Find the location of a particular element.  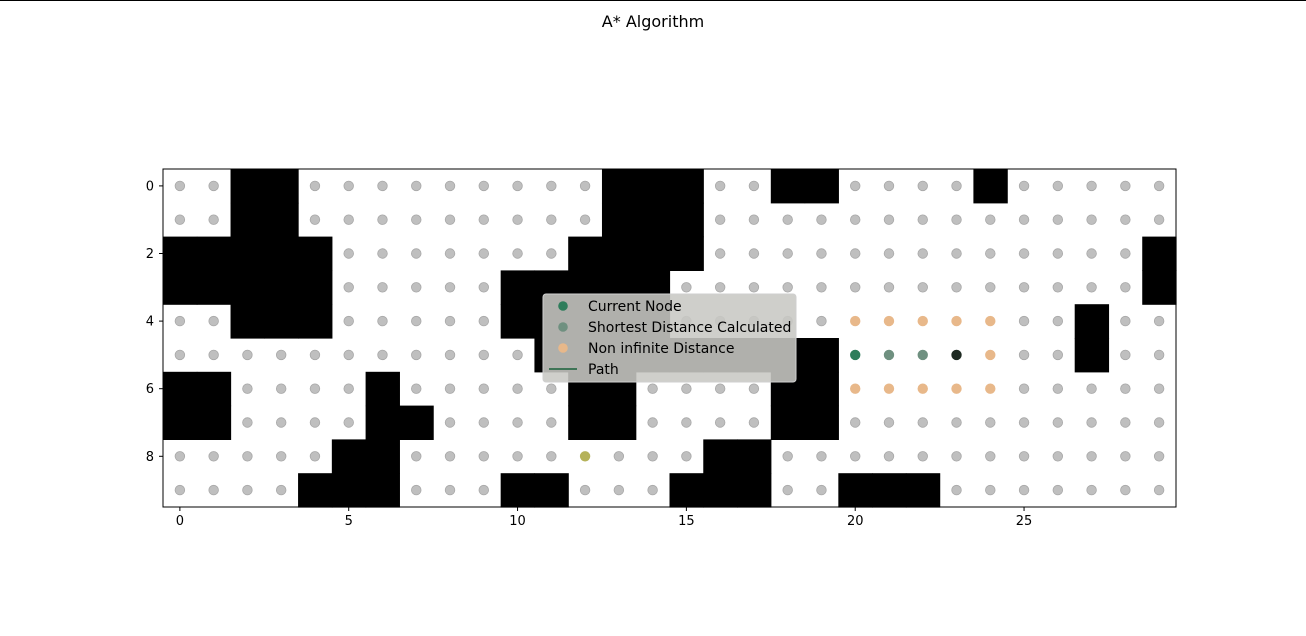

y-tick-label: 2 is located at coordinates (150, 254).